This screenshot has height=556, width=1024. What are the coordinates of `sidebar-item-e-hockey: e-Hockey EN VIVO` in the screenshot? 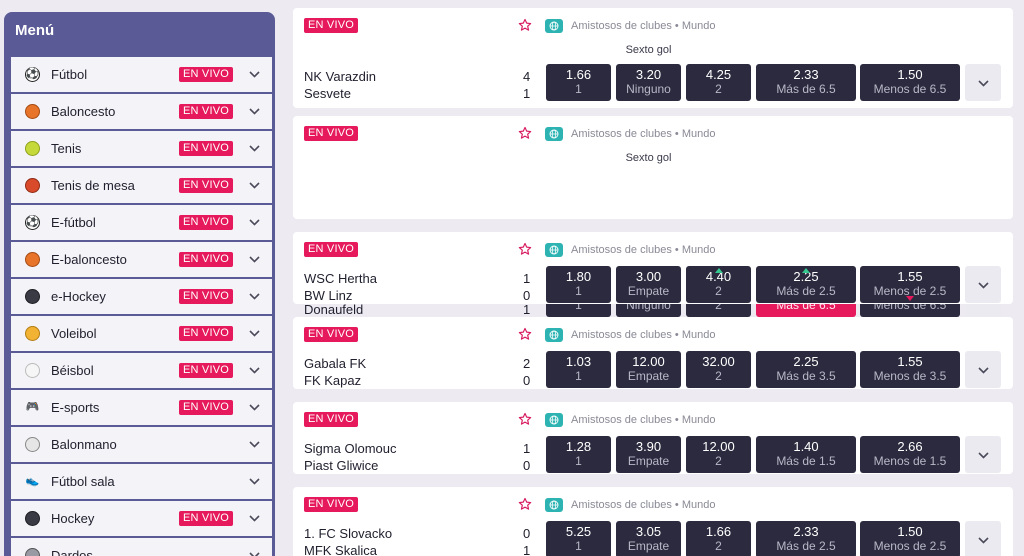 It's located at (141, 296).